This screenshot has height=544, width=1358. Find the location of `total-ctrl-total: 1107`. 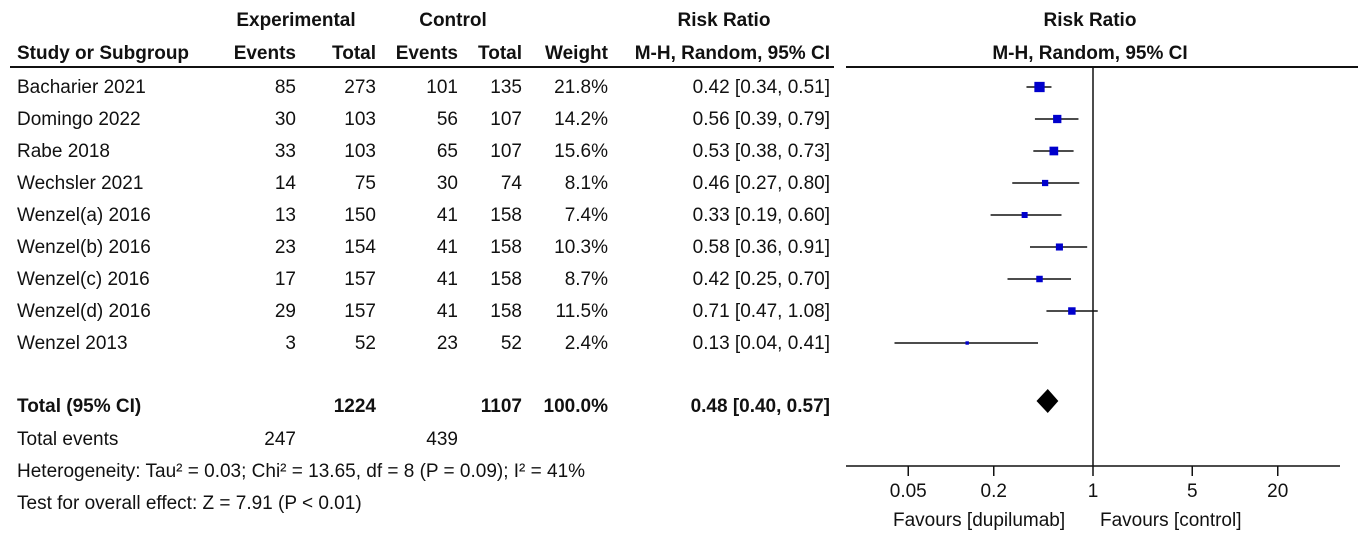

total-ctrl-total: 1107 is located at coordinates (501, 406).